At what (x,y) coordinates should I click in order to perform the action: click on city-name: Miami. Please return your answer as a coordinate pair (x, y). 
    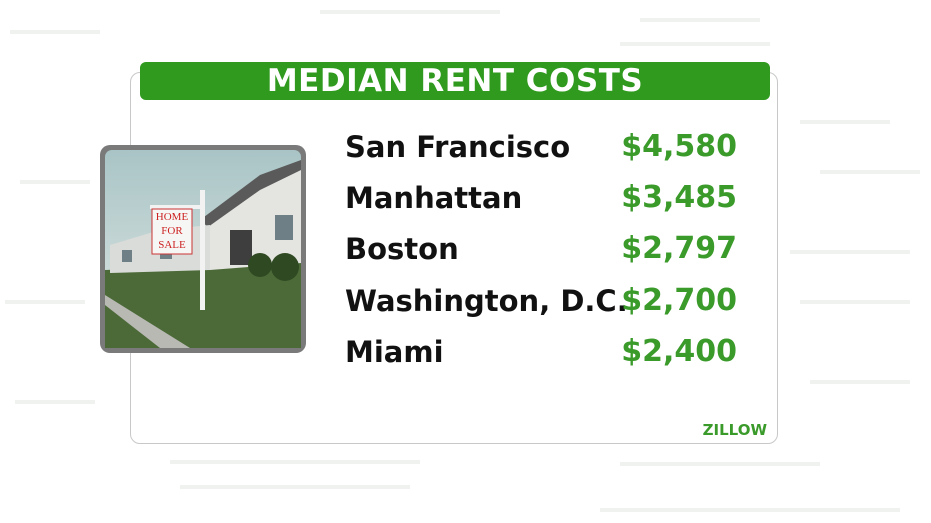
    Looking at the image, I should click on (394, 351).